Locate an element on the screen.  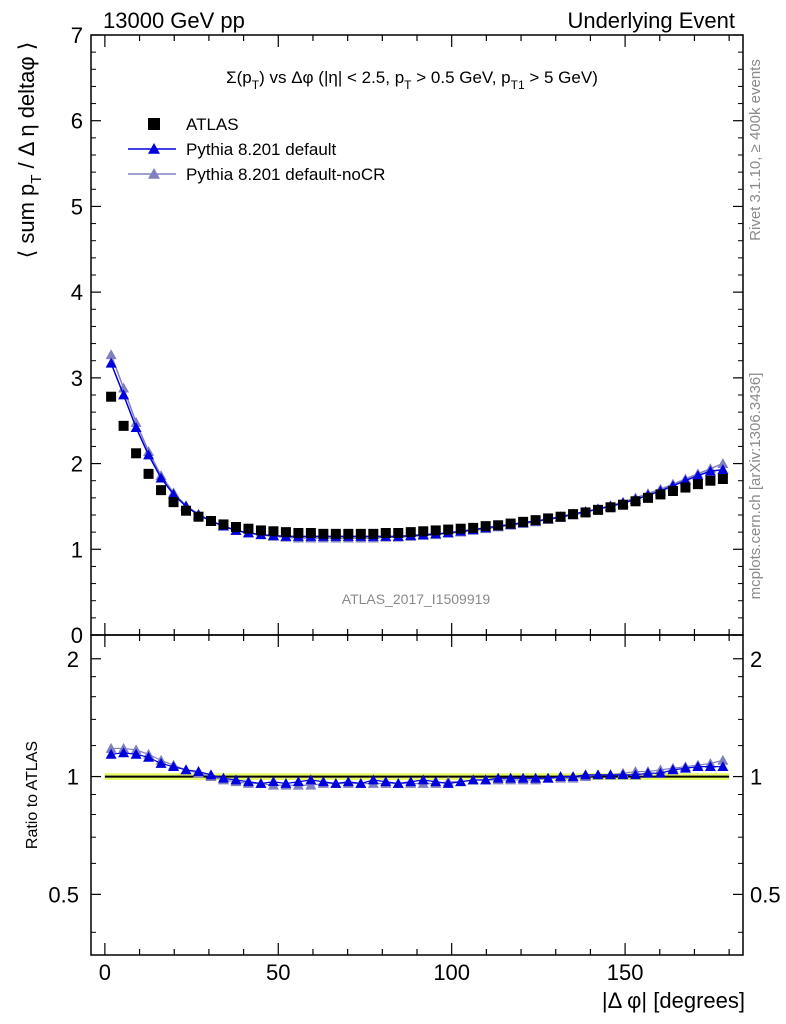
legend-entry-atlas: ATLAS is located at coordinates (193, 124).